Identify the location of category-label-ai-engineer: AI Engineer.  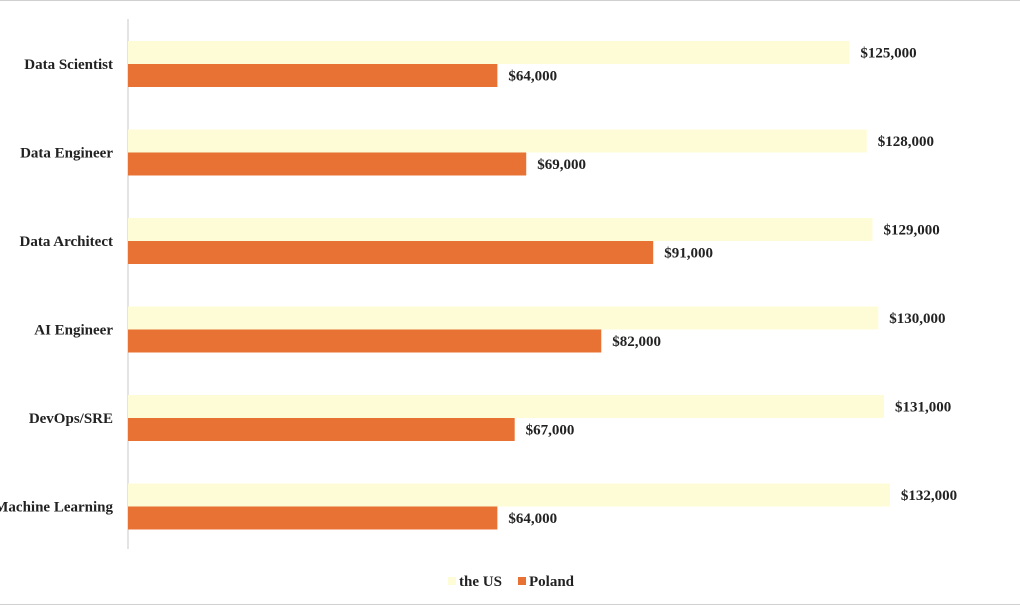
(73, 331).